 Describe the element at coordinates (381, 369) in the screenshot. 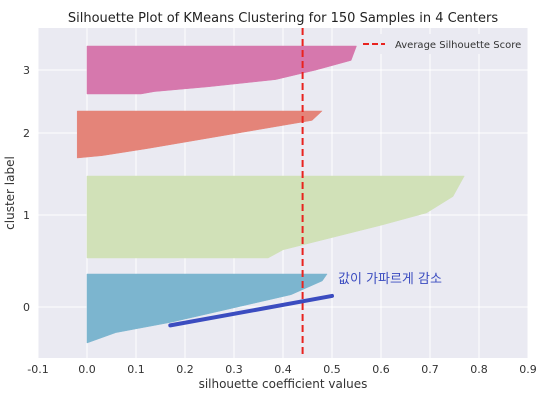

I see `x-tick-label: 0.6` at that location.